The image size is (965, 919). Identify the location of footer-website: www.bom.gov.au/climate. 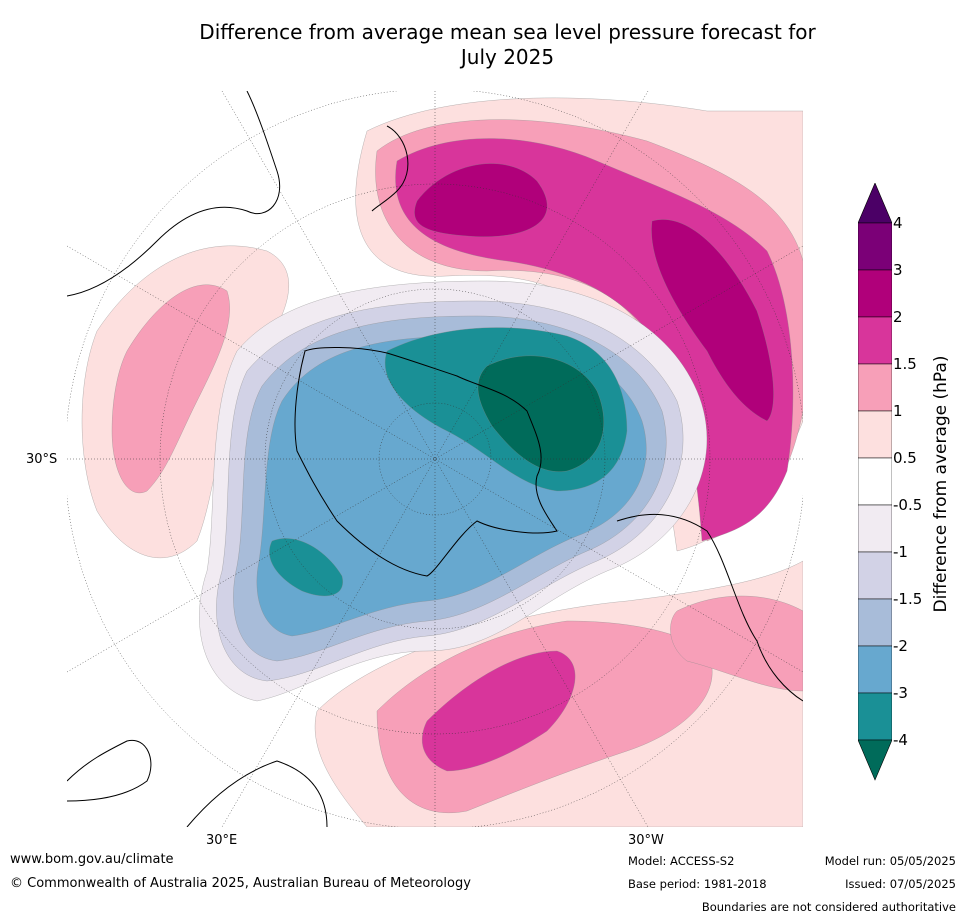
(92, 859).